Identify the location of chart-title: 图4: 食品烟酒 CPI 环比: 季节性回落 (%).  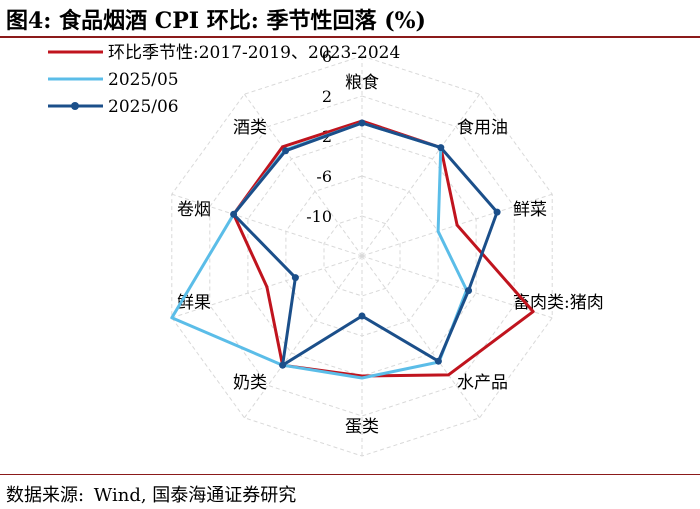
(216, 21).